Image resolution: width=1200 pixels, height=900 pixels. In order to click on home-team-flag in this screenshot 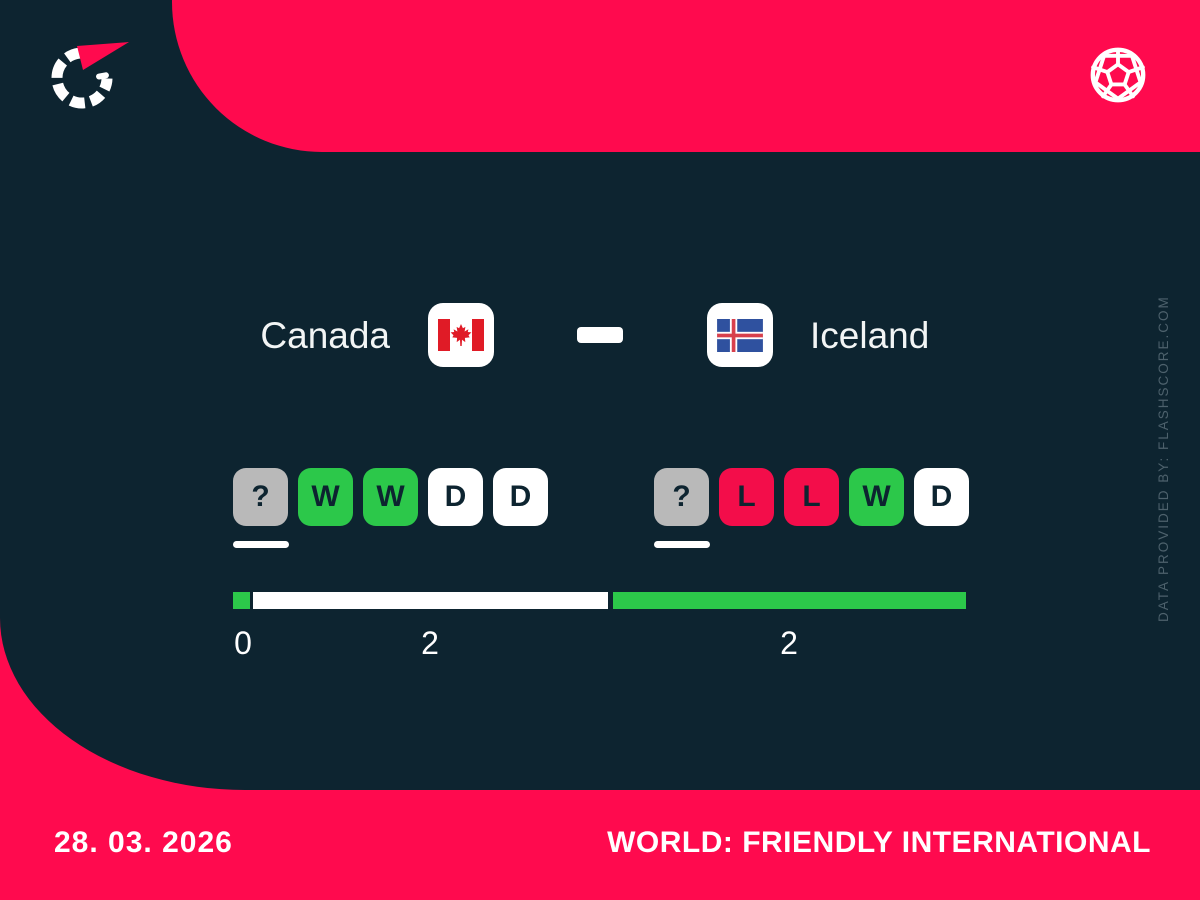, I will do `click(461, 335)`.